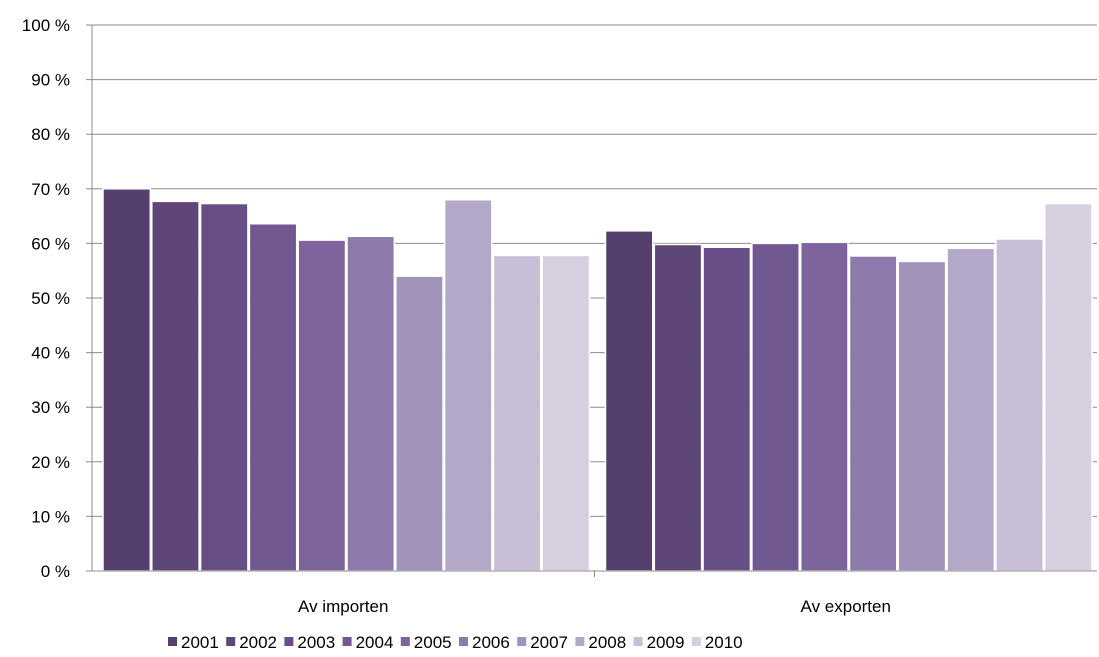 This screenshot has height=657, width=1099. Describe the element at coordinates (468, 385) in the screenshot. I see `bar-2008-import` at that location.